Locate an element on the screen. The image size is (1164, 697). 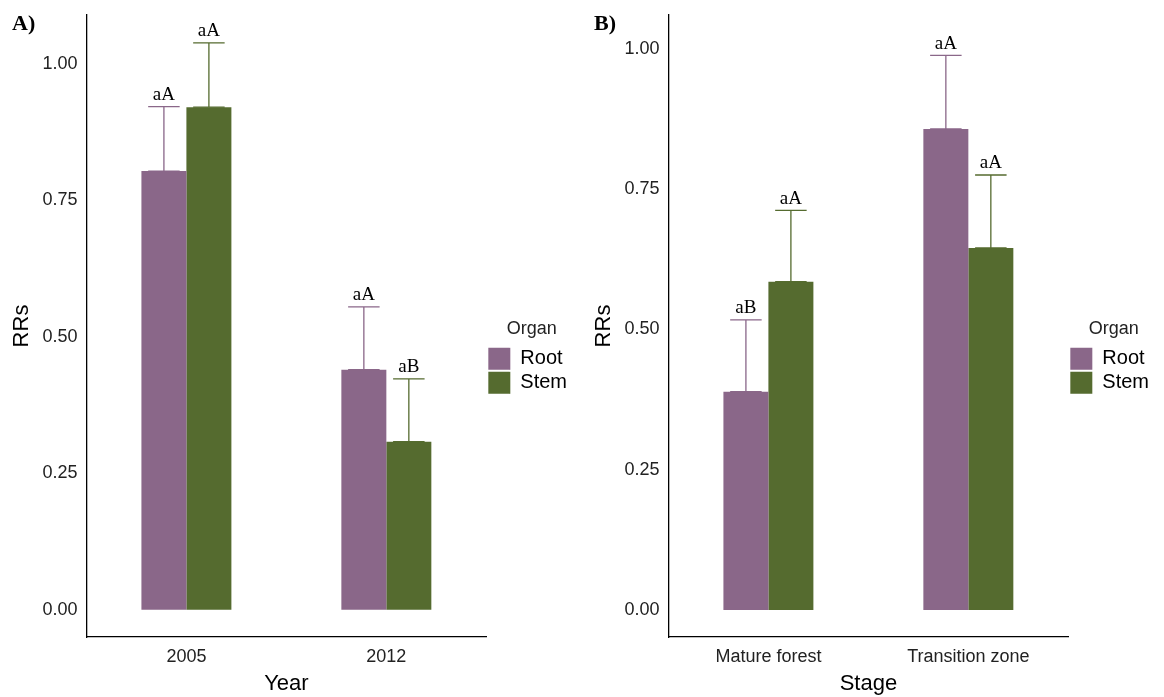
x-tick-label: Transition zone is located at coordinates (968, 655).